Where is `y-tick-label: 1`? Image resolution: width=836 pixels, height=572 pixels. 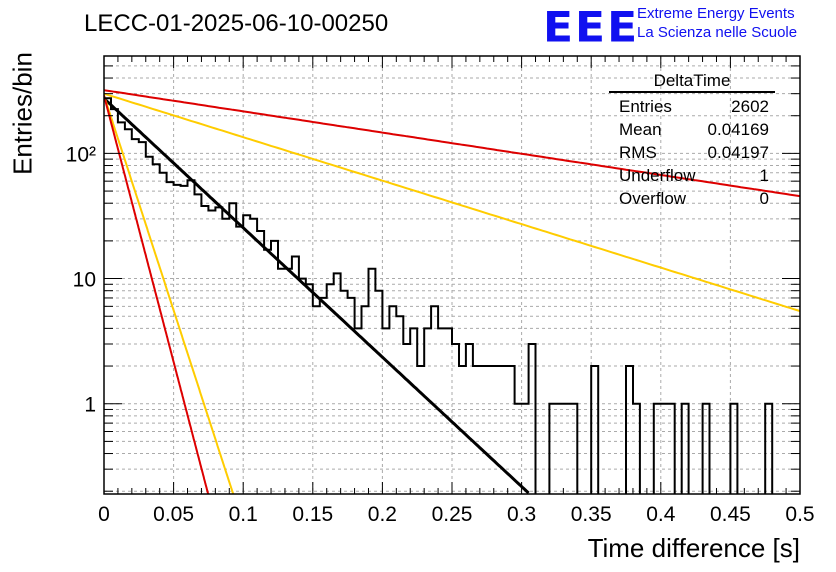
y-tick-label: 1 is located at coordinates (90, 405).